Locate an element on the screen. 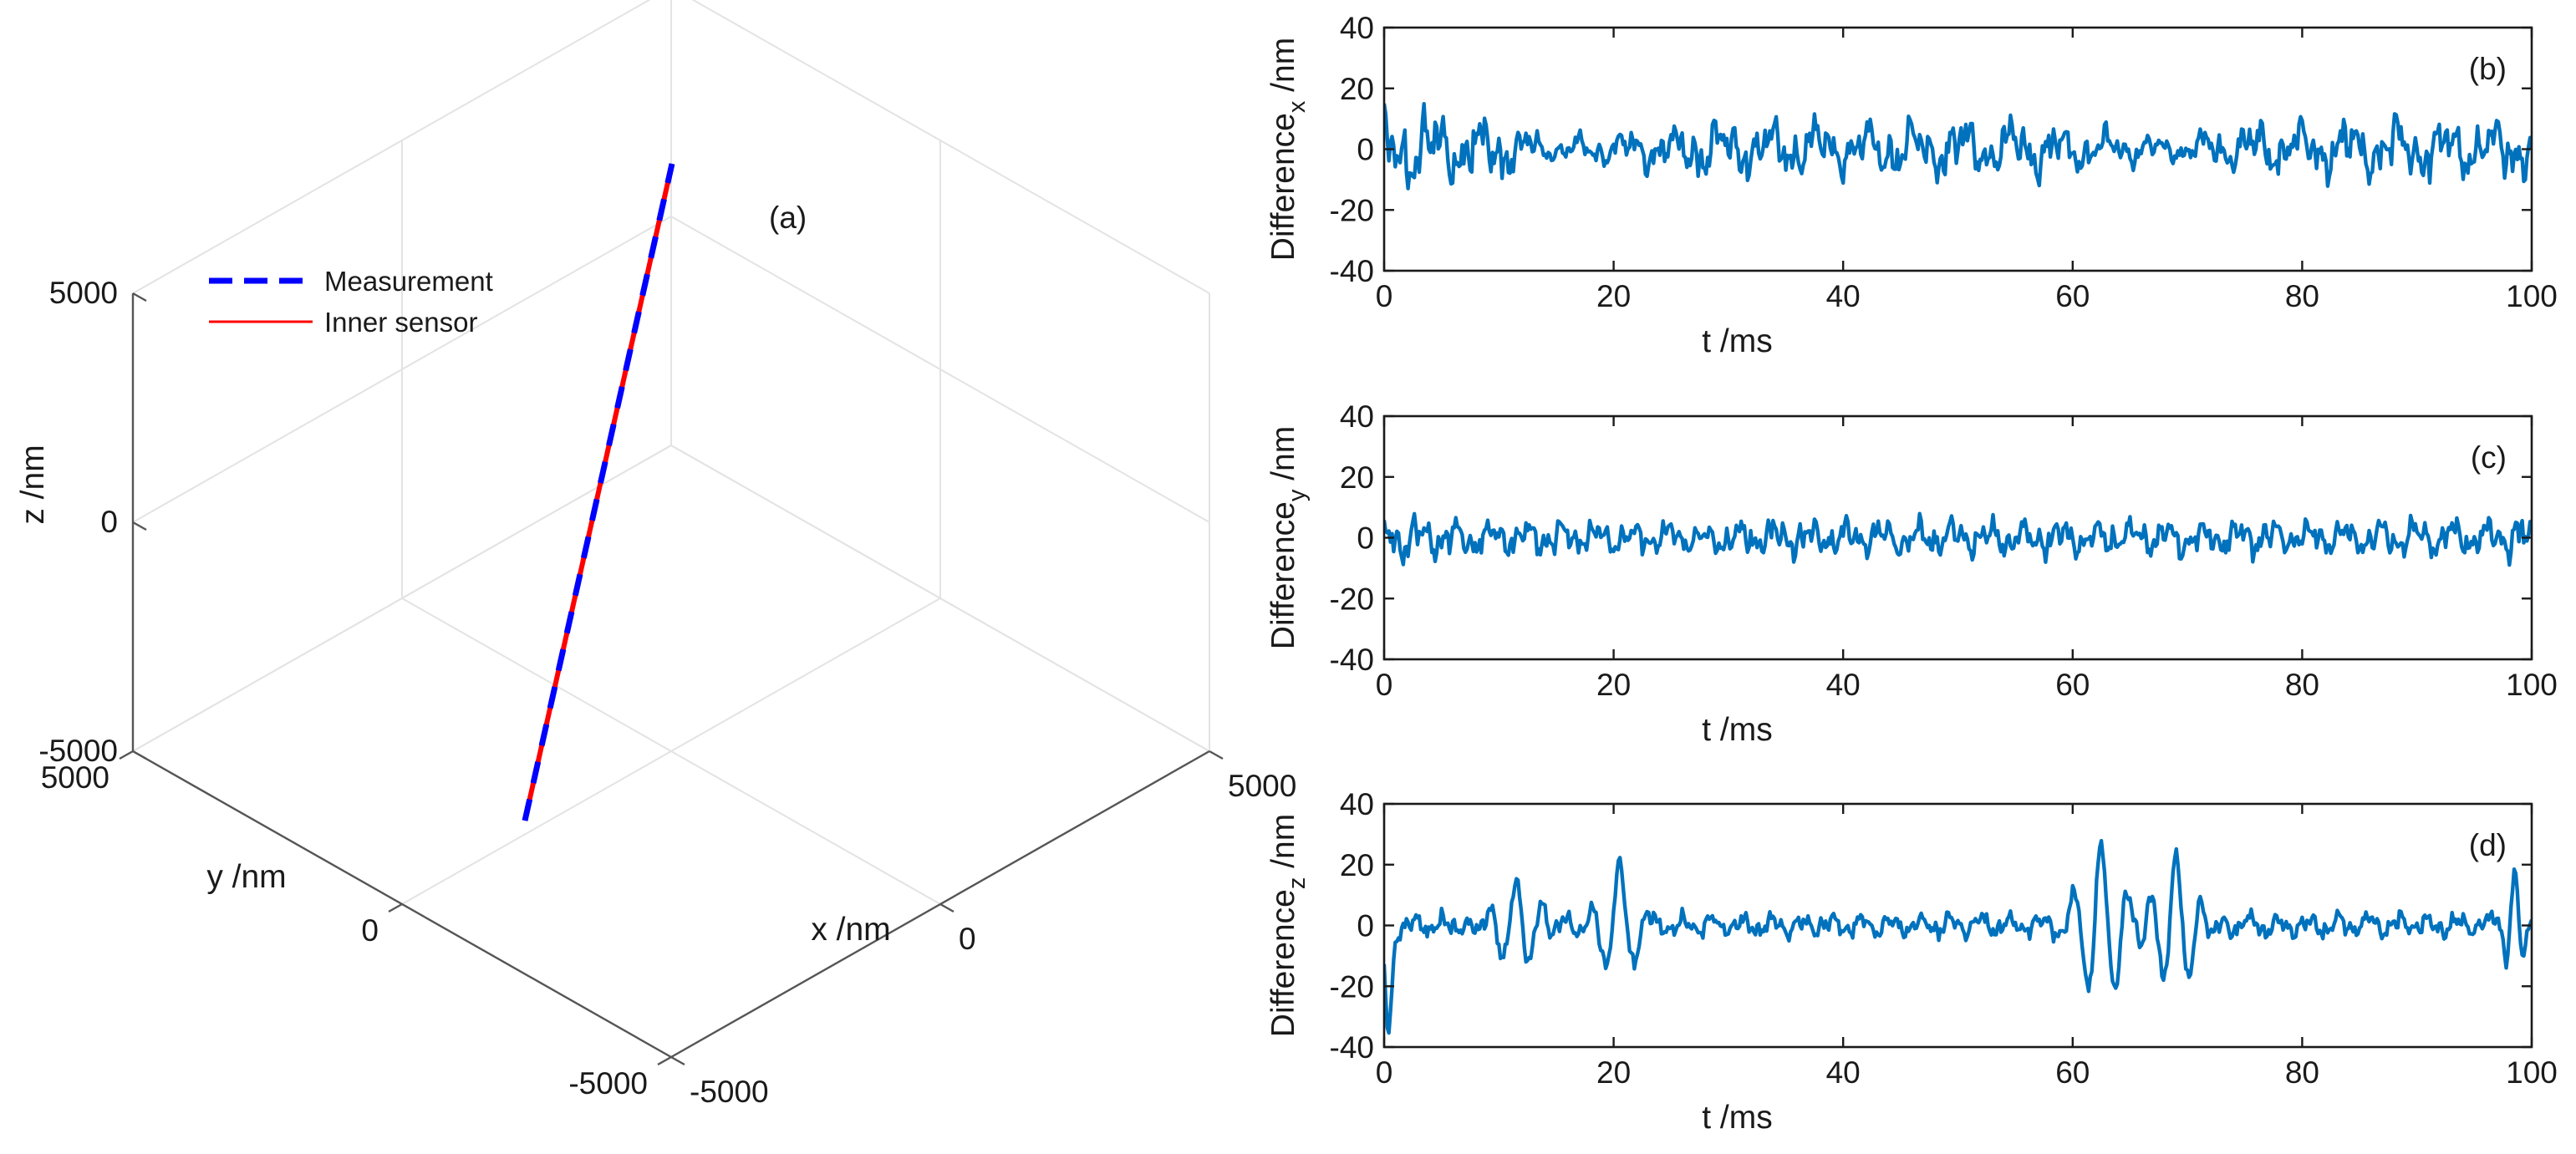 The height and width of the screenshot is (1154, 2576). panel-a-legend: Measurement Inner sensor is located at coordinates (351, 302).